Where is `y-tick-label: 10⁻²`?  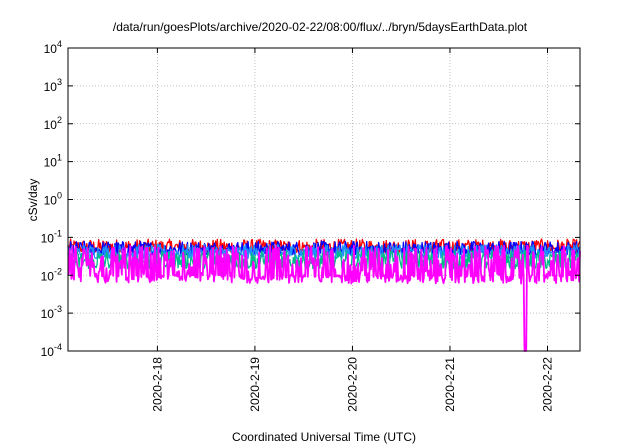
y-tick-label: 10⁻² is located at coordinates (51, 274).